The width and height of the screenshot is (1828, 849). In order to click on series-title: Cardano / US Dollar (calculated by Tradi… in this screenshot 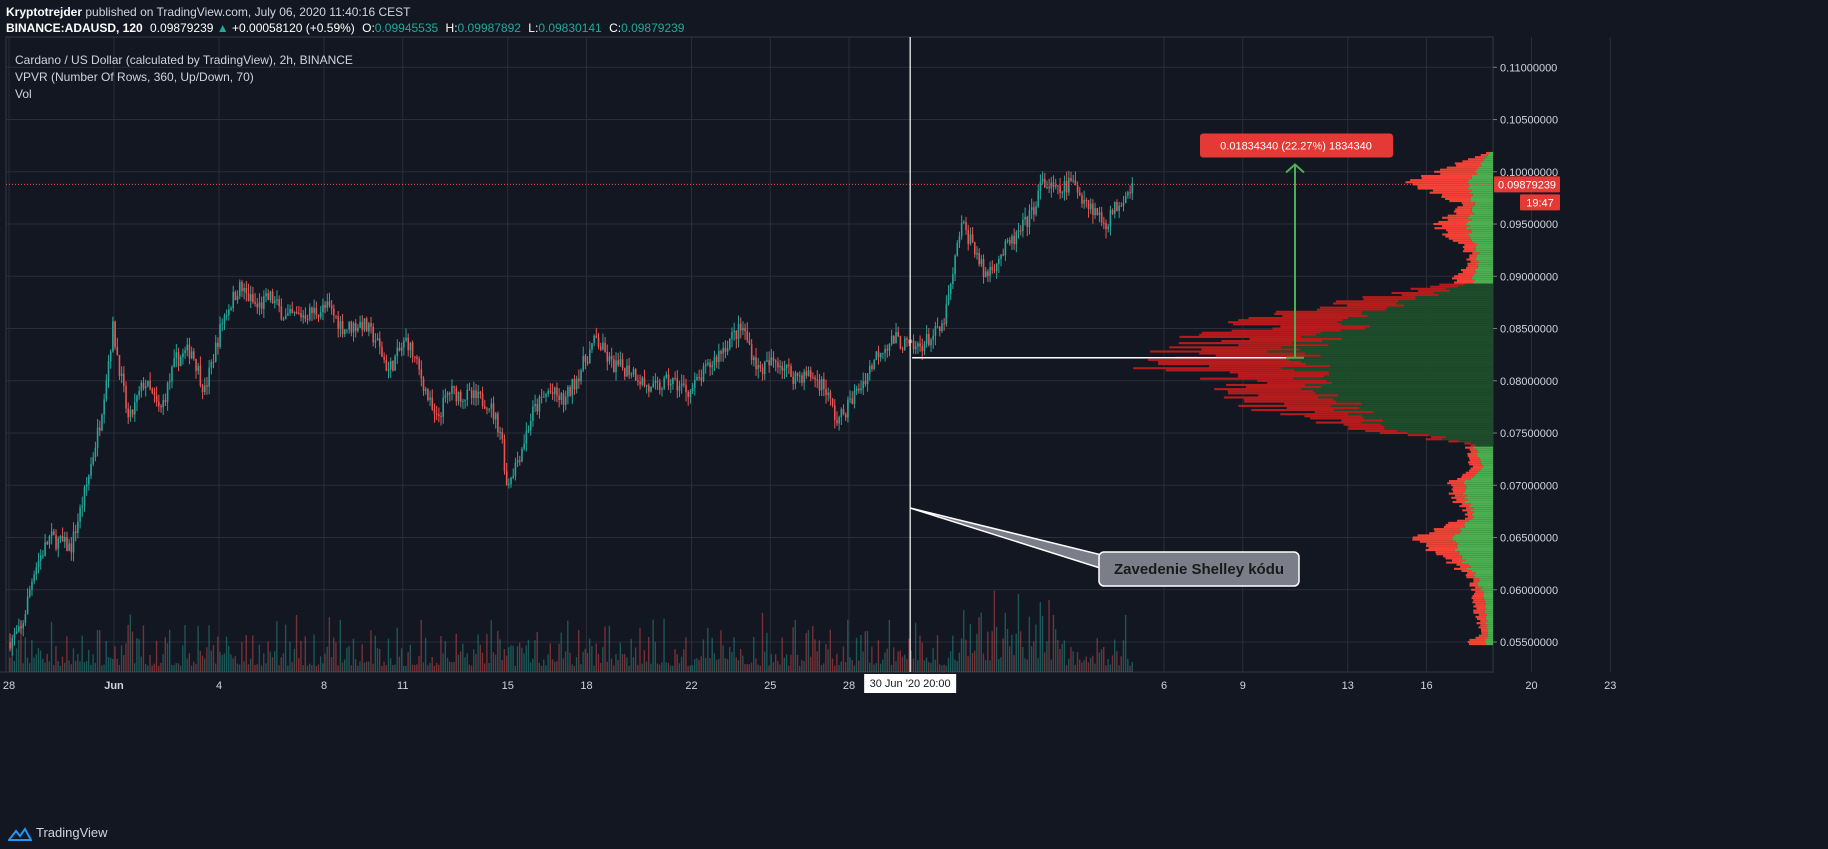, I will do `click(184, 60)`.